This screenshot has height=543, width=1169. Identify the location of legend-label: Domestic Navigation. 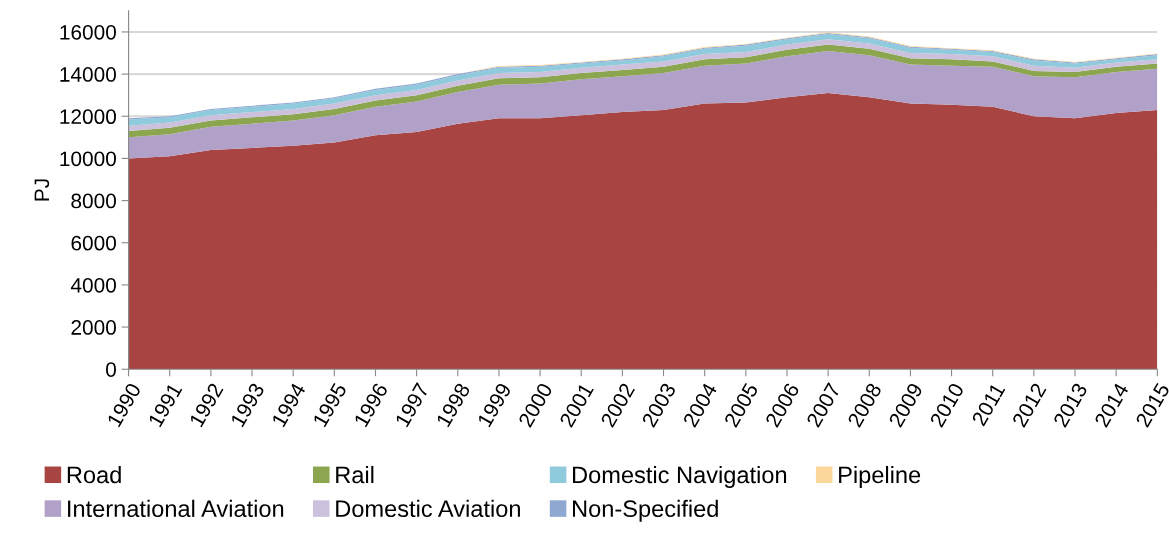
(680, 476).